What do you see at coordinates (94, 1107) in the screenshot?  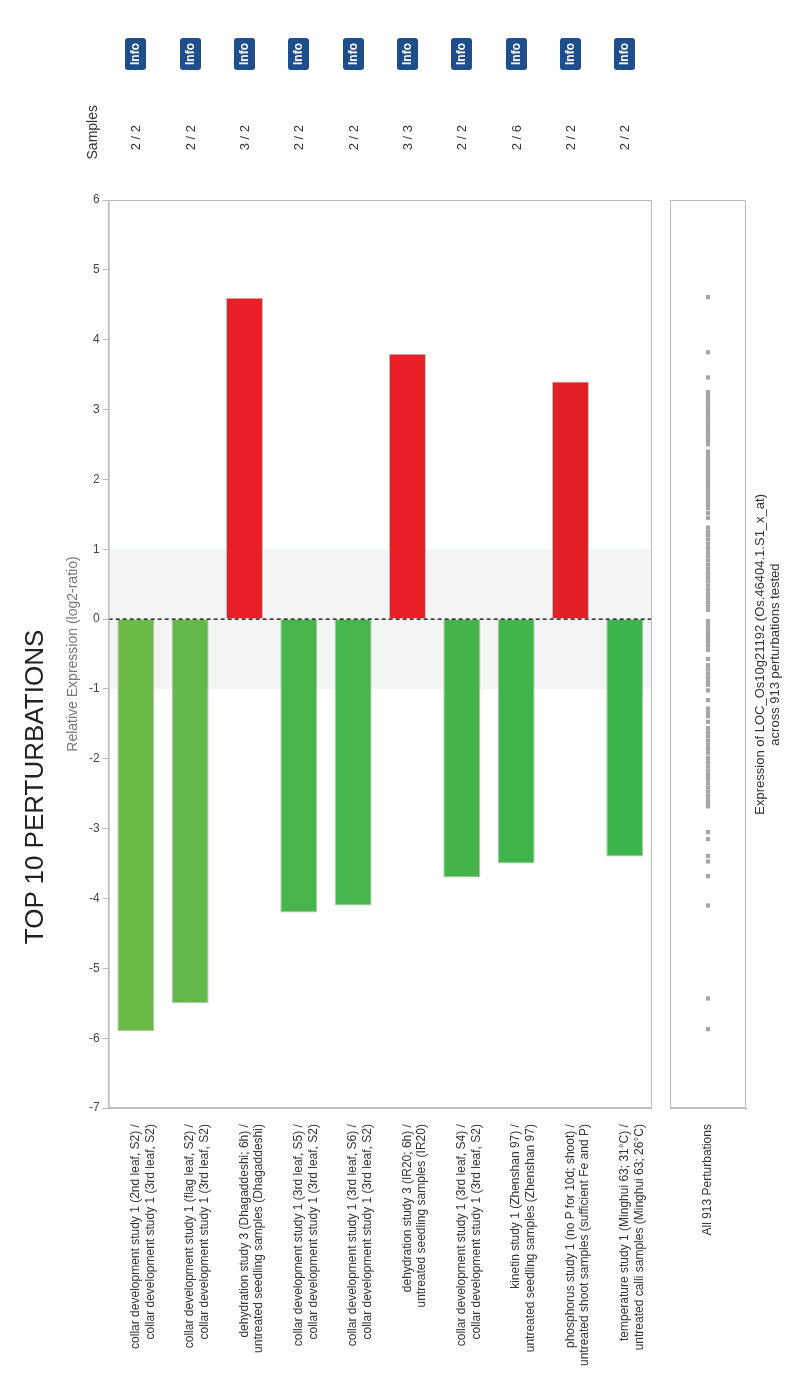 I see `y-tick-label: -7` at bounding box center [94, 1107].